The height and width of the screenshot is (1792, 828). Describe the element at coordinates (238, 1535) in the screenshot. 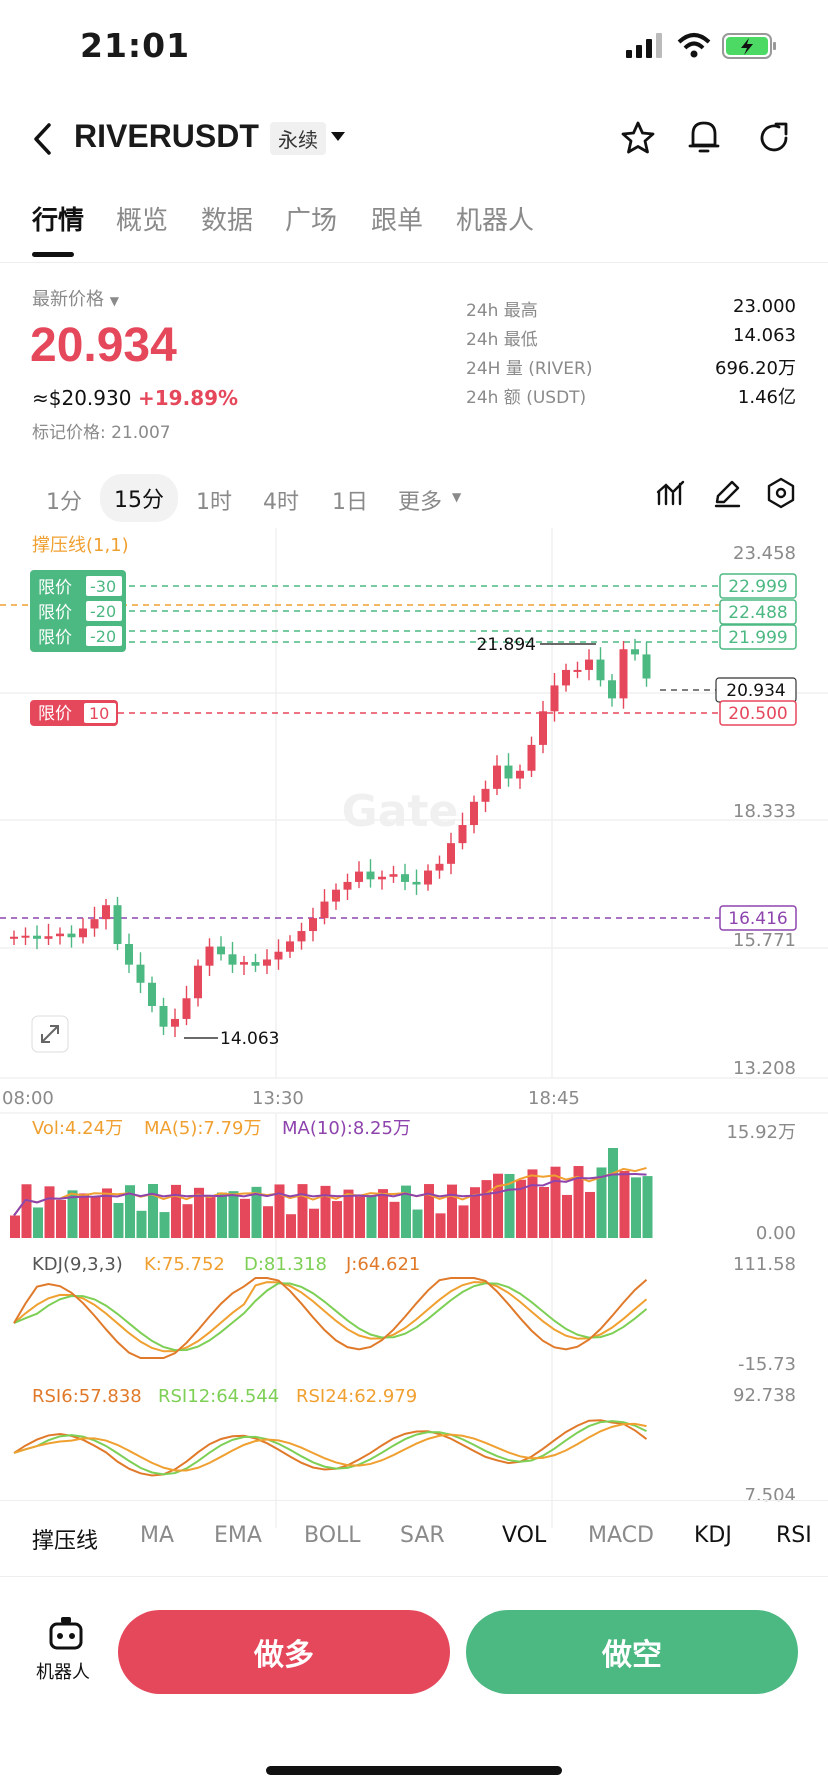

I see `ind-tab-ema: EMA` at that location.